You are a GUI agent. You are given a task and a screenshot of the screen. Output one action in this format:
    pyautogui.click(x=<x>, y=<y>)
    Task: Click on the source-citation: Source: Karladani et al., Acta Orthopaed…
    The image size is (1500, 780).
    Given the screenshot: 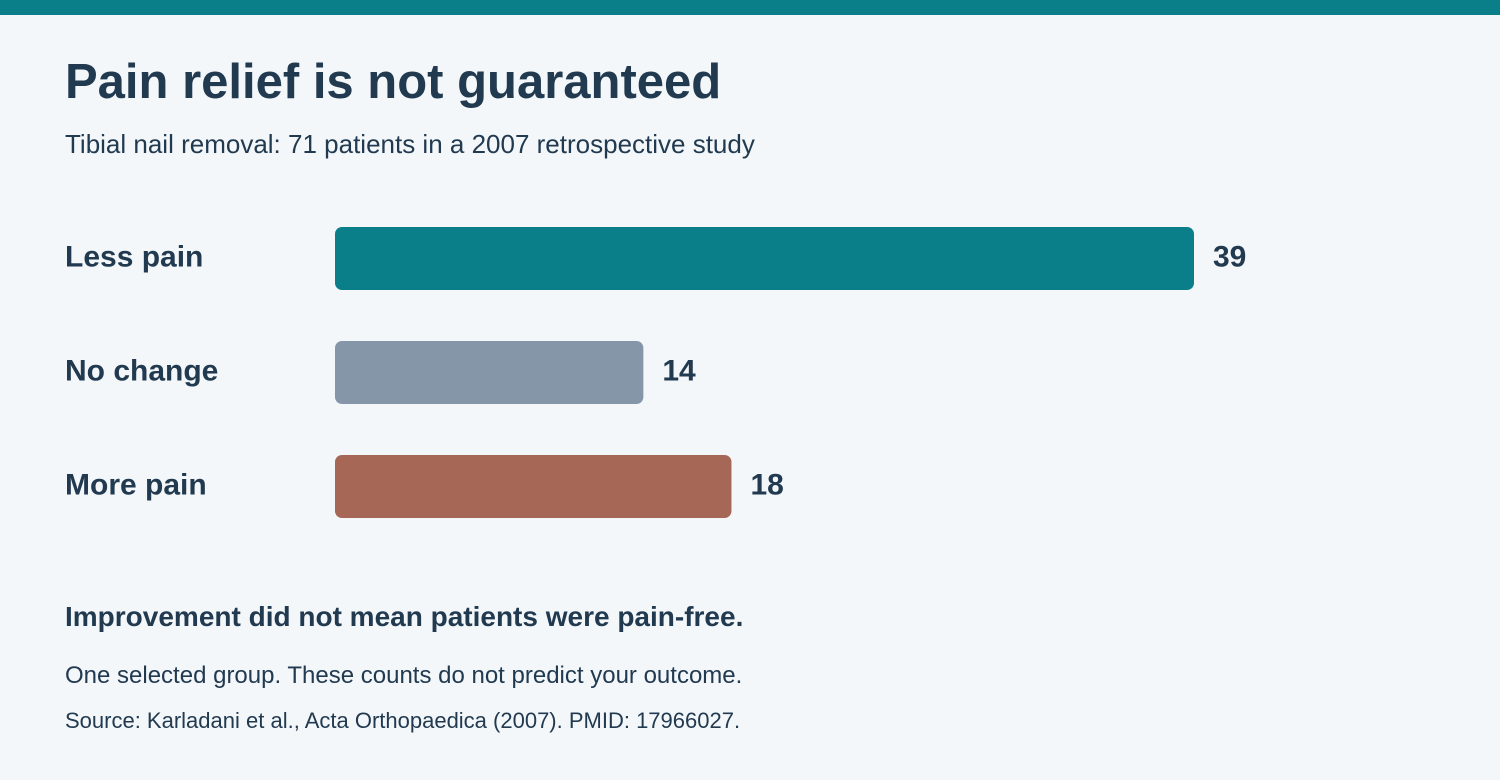 What is the action you would take?
    pyautogui.click(x=403, y=720)
    